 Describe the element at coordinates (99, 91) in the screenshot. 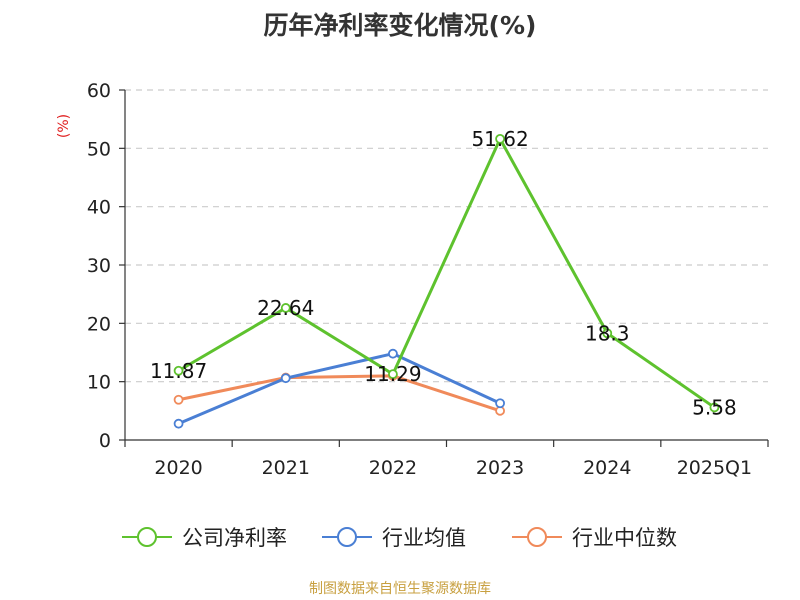

I see `y-tick-label: 60` at that location.